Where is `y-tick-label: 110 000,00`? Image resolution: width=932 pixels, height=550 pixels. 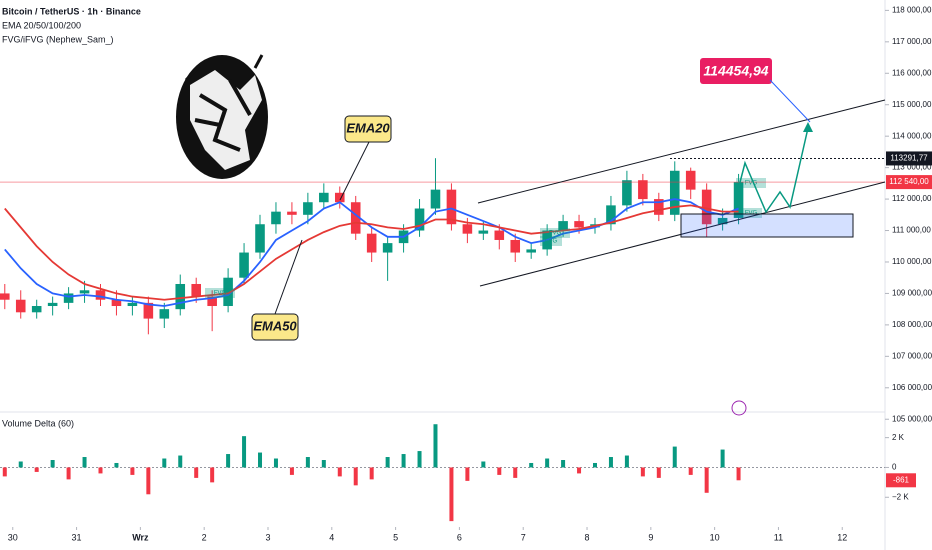
y-tick-label: 110 000,00 is located at coordinates (912, 261).